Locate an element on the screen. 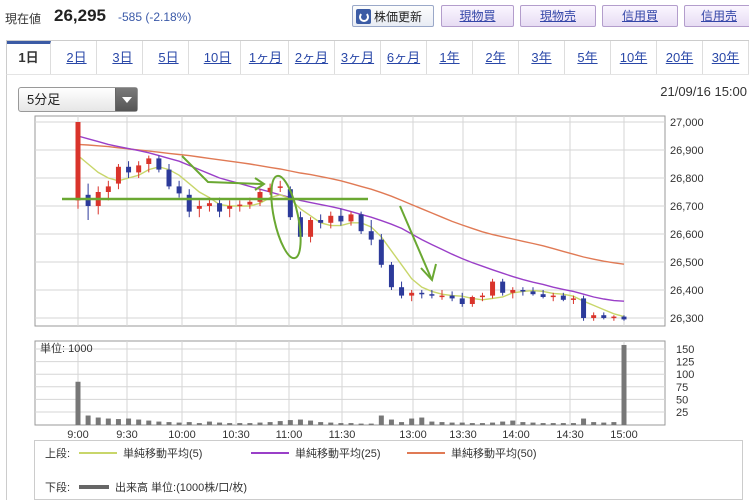 The image size is (749, 500). cash-sell-button: 現物売 is located at coordinates (558, 16).